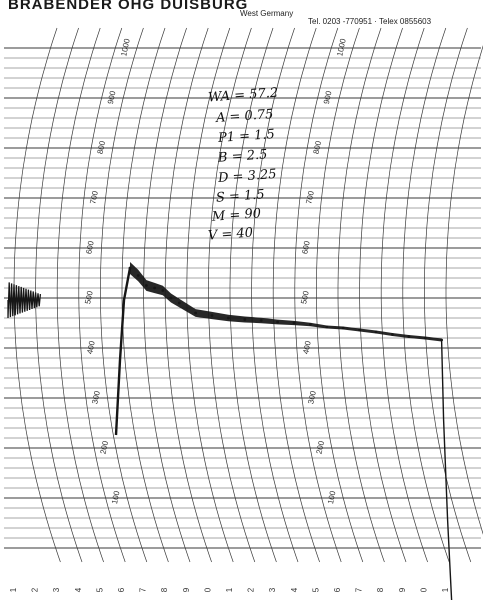 Image resolution: width=483 pixels, height=603 pixels. Describe the element at coordinates (370, 21) in the screenshot. I see `contact-line: Tel. 0203 -770951 · Telex 0855603` at that location.